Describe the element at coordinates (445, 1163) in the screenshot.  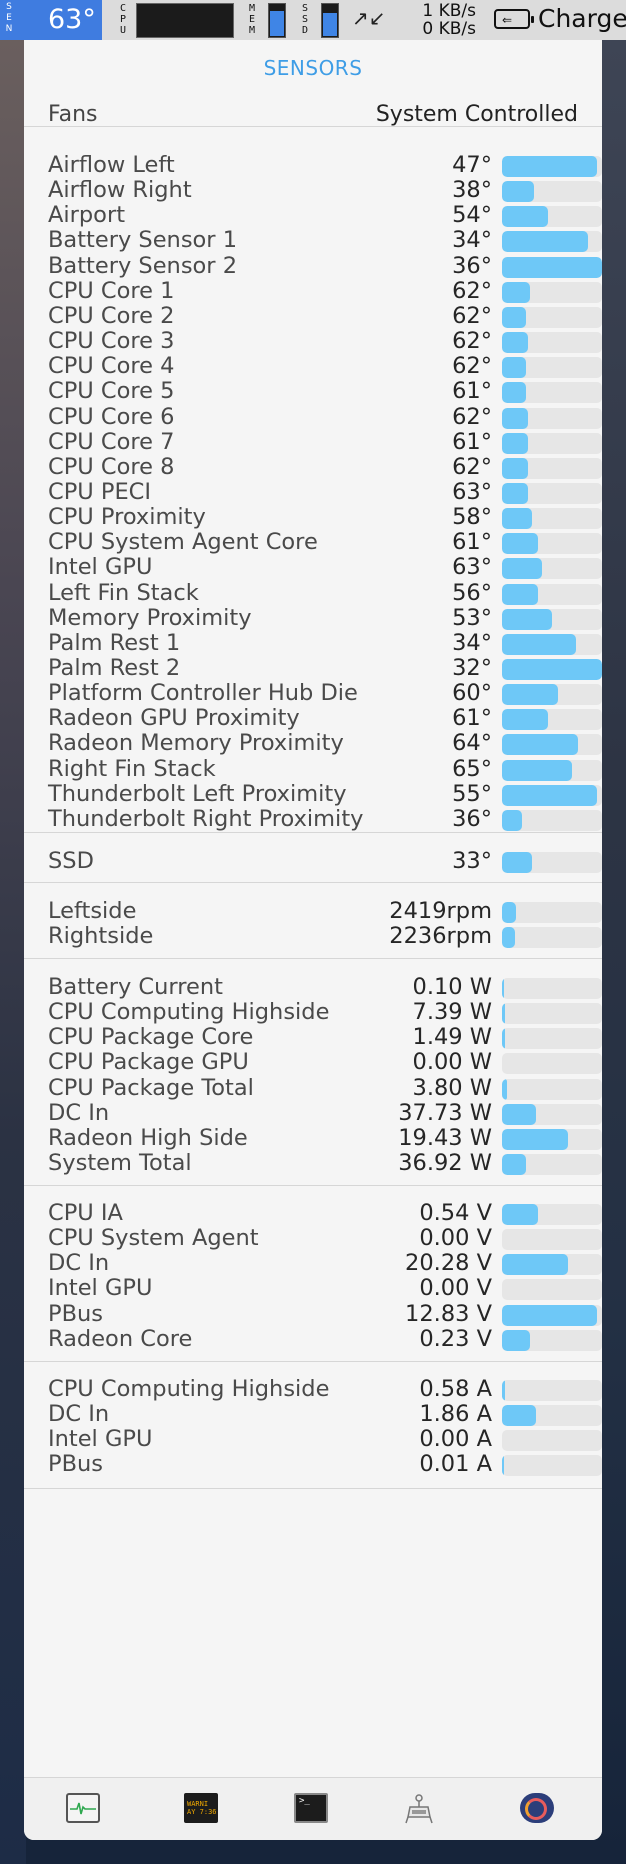
I see `sensor-value: 36.92 W` at that location.